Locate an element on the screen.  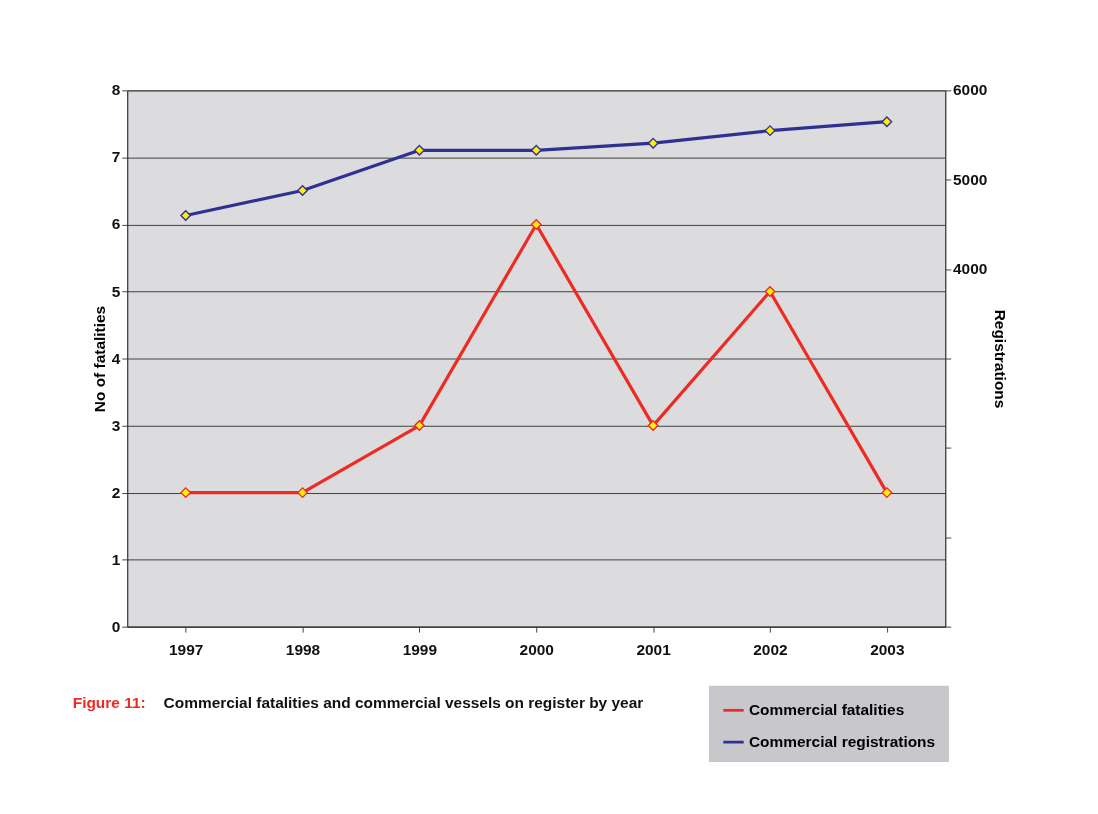
y-tick-label: 1 is located at coordinates (116, 559).